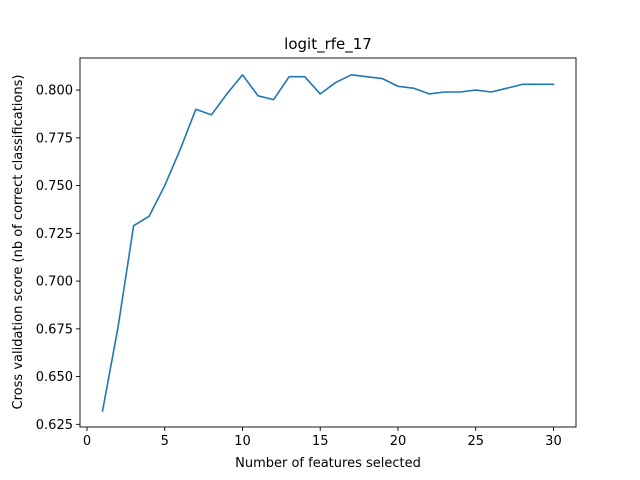  I want to click on y-tick-label: 0.800, so click(54, 91).